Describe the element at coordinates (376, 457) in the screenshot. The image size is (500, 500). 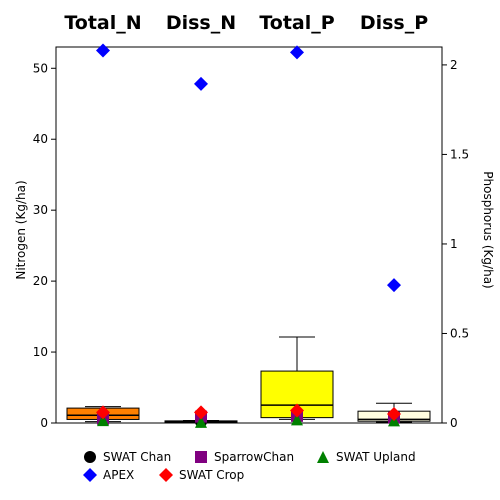
I see `legend-label: SWAT Upland` at that location.